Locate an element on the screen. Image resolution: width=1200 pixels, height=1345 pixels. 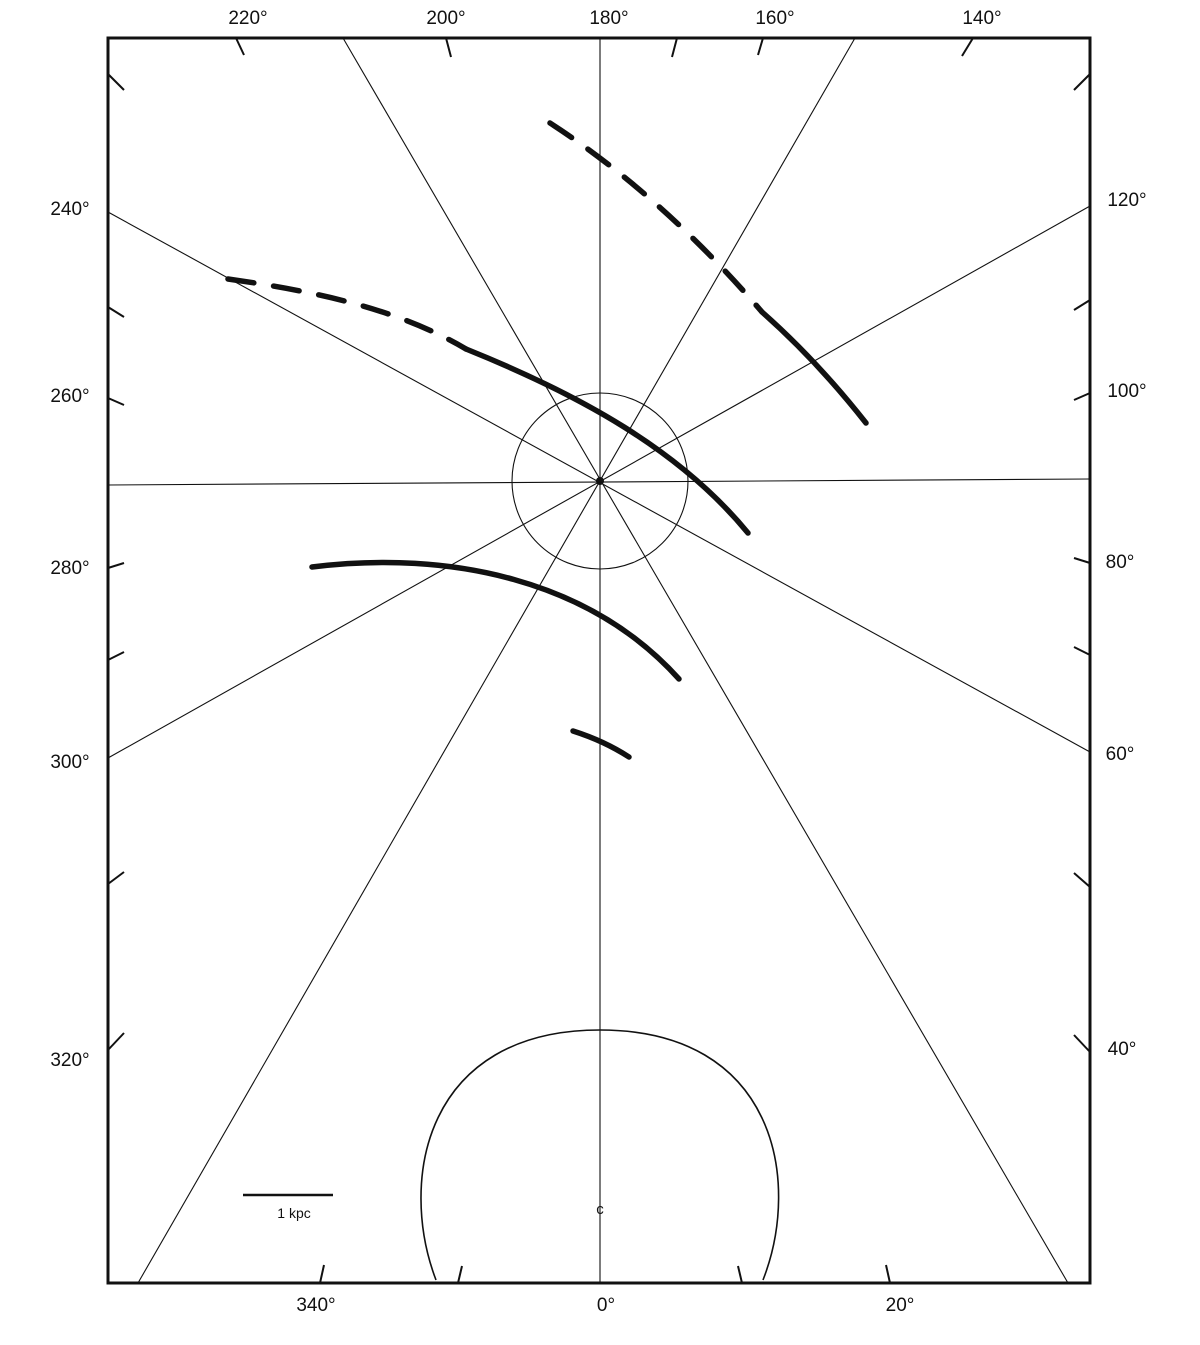
scale-bar-label: 1 kpc is located at coordinates (293, 1213).